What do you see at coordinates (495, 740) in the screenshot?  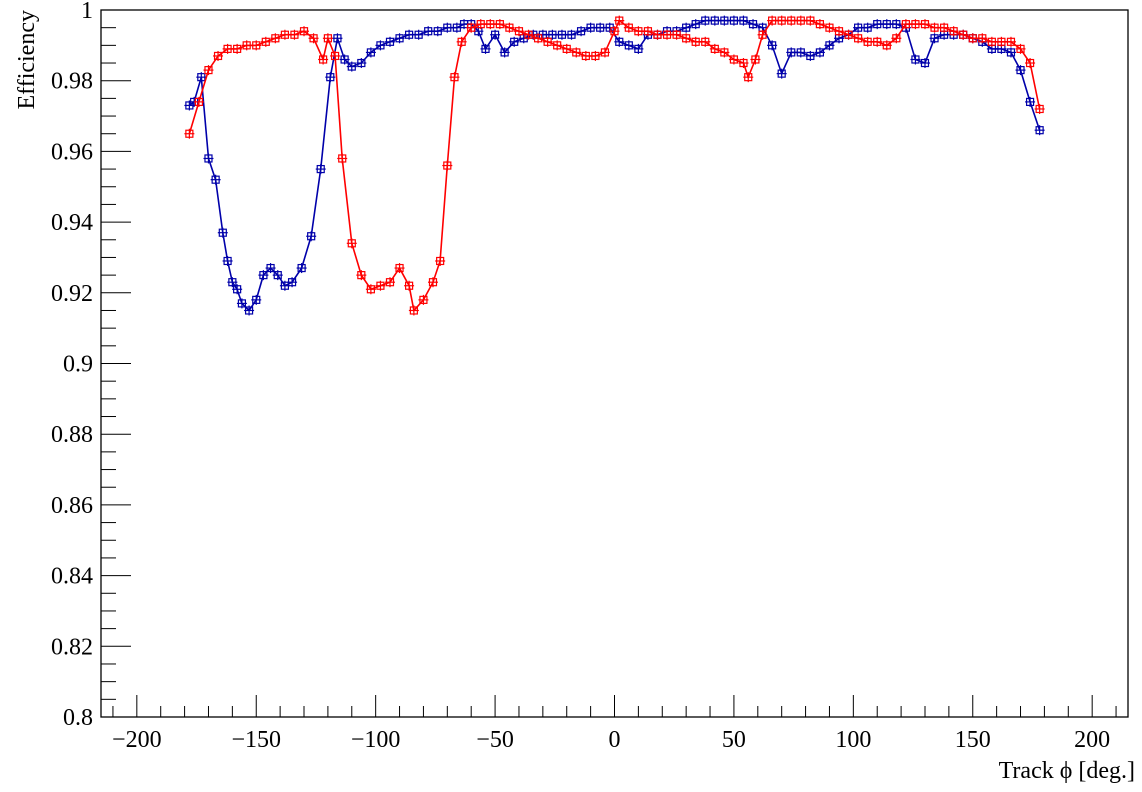 I see `x-tick-label: −50` at bounding box center [495, 740].